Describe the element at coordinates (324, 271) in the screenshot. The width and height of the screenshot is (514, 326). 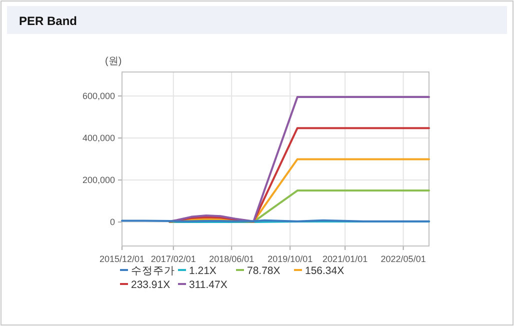
I see `legend-label: 156.34X` at that location.